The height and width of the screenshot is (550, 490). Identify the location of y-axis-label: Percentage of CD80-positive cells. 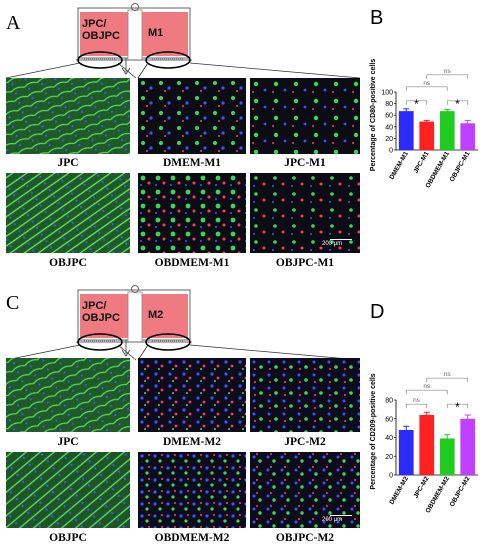
(373, 115).